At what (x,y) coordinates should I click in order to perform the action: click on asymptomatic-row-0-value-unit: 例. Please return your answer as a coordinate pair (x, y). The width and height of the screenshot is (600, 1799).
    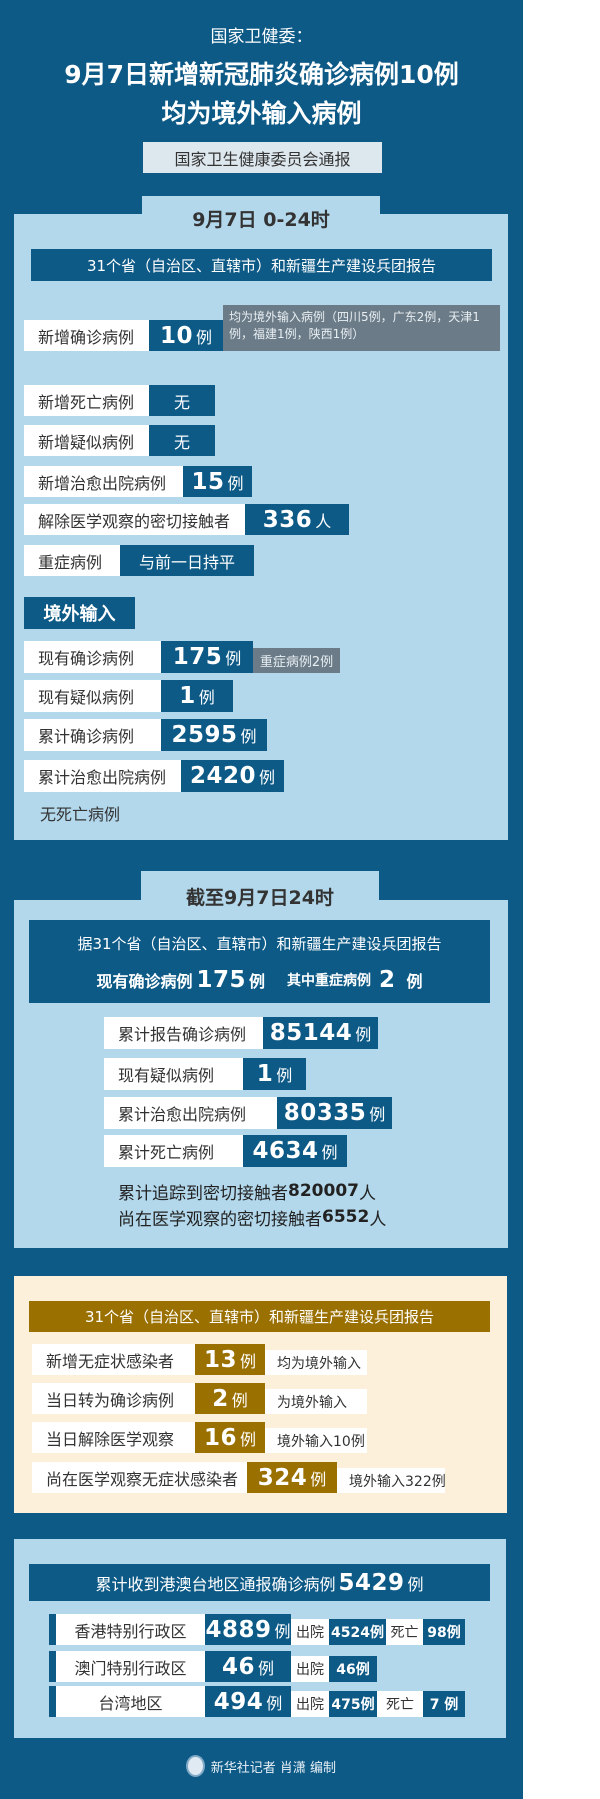
    Looking at the image, I should click on (248, 1361).